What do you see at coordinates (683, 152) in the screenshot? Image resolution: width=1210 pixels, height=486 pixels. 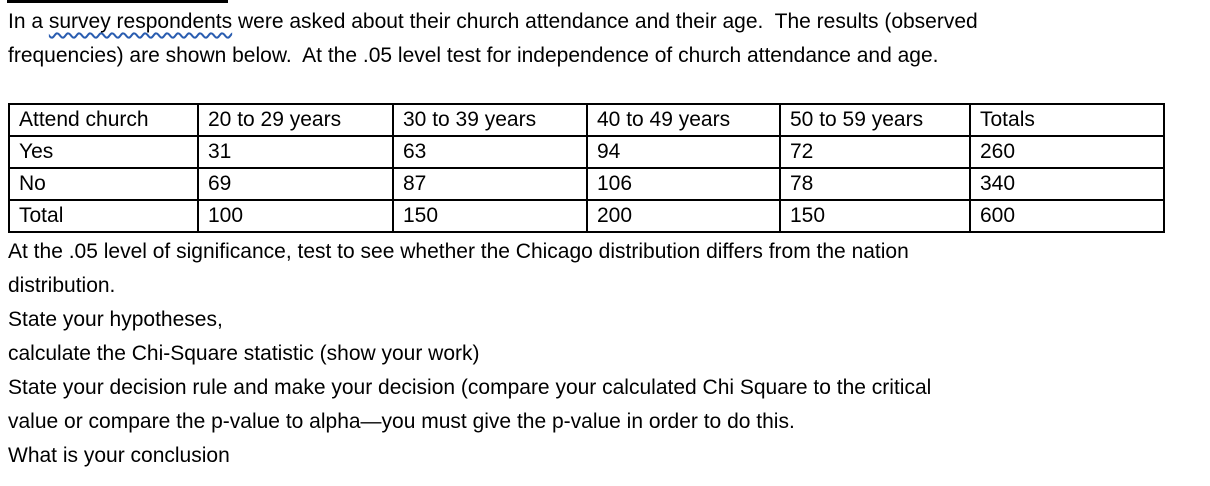 I see `table-cell: 94` at bounding box center [683, 152].